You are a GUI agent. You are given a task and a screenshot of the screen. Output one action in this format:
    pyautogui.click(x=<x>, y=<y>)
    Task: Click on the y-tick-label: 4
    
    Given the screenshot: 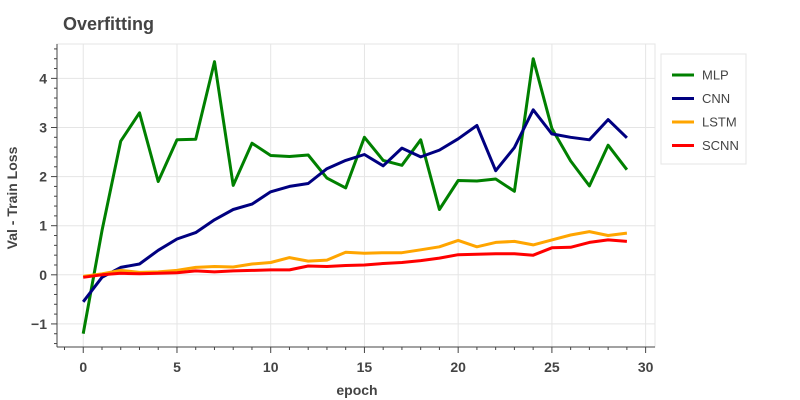 What is the action you would take?
    pyautogui.click(x=43, y=78)
    